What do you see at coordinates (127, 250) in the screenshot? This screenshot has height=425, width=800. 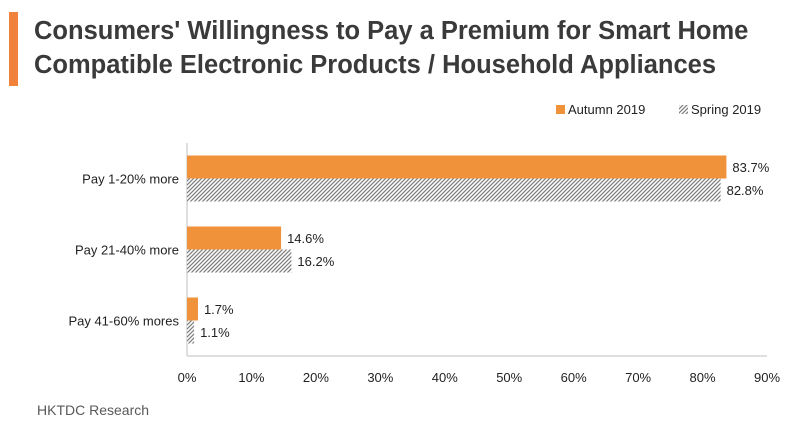 I see `category-label: Pay 21-40% more` at bounding box center [127, 250].